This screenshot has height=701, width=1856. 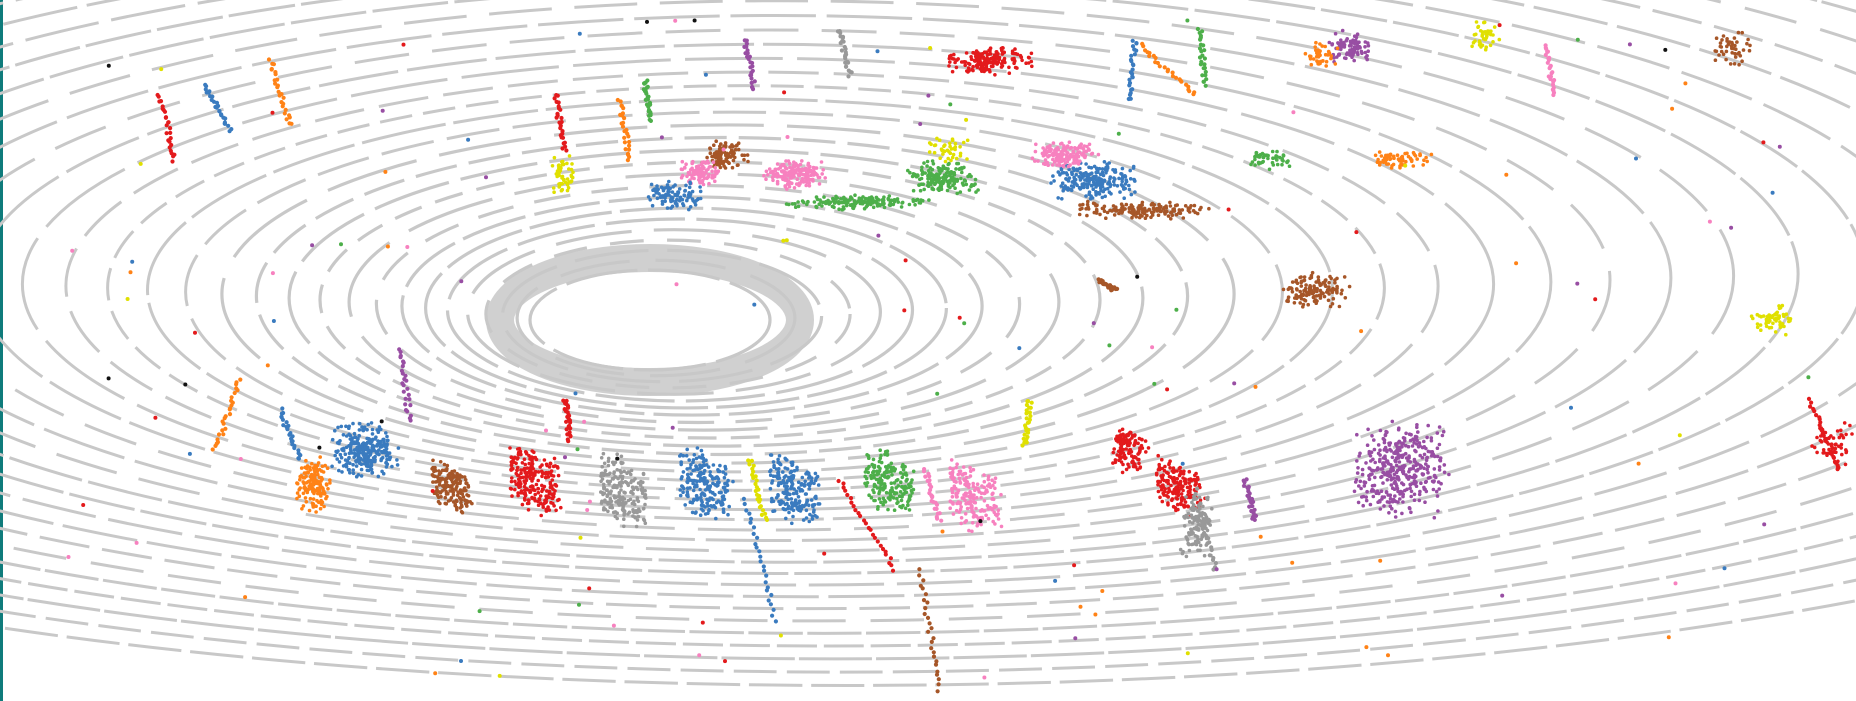 I want to click on pole-or-fence-pink, so click(x=1550, y=70).